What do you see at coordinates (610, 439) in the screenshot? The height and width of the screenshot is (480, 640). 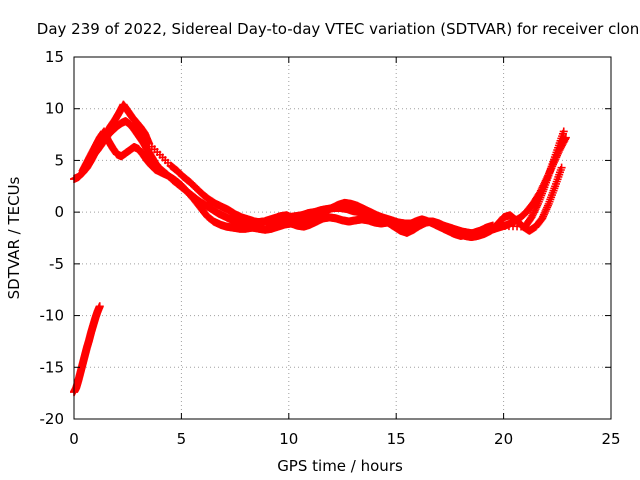 I see `x-tick-label: 25` at bounding box center [610, 439].